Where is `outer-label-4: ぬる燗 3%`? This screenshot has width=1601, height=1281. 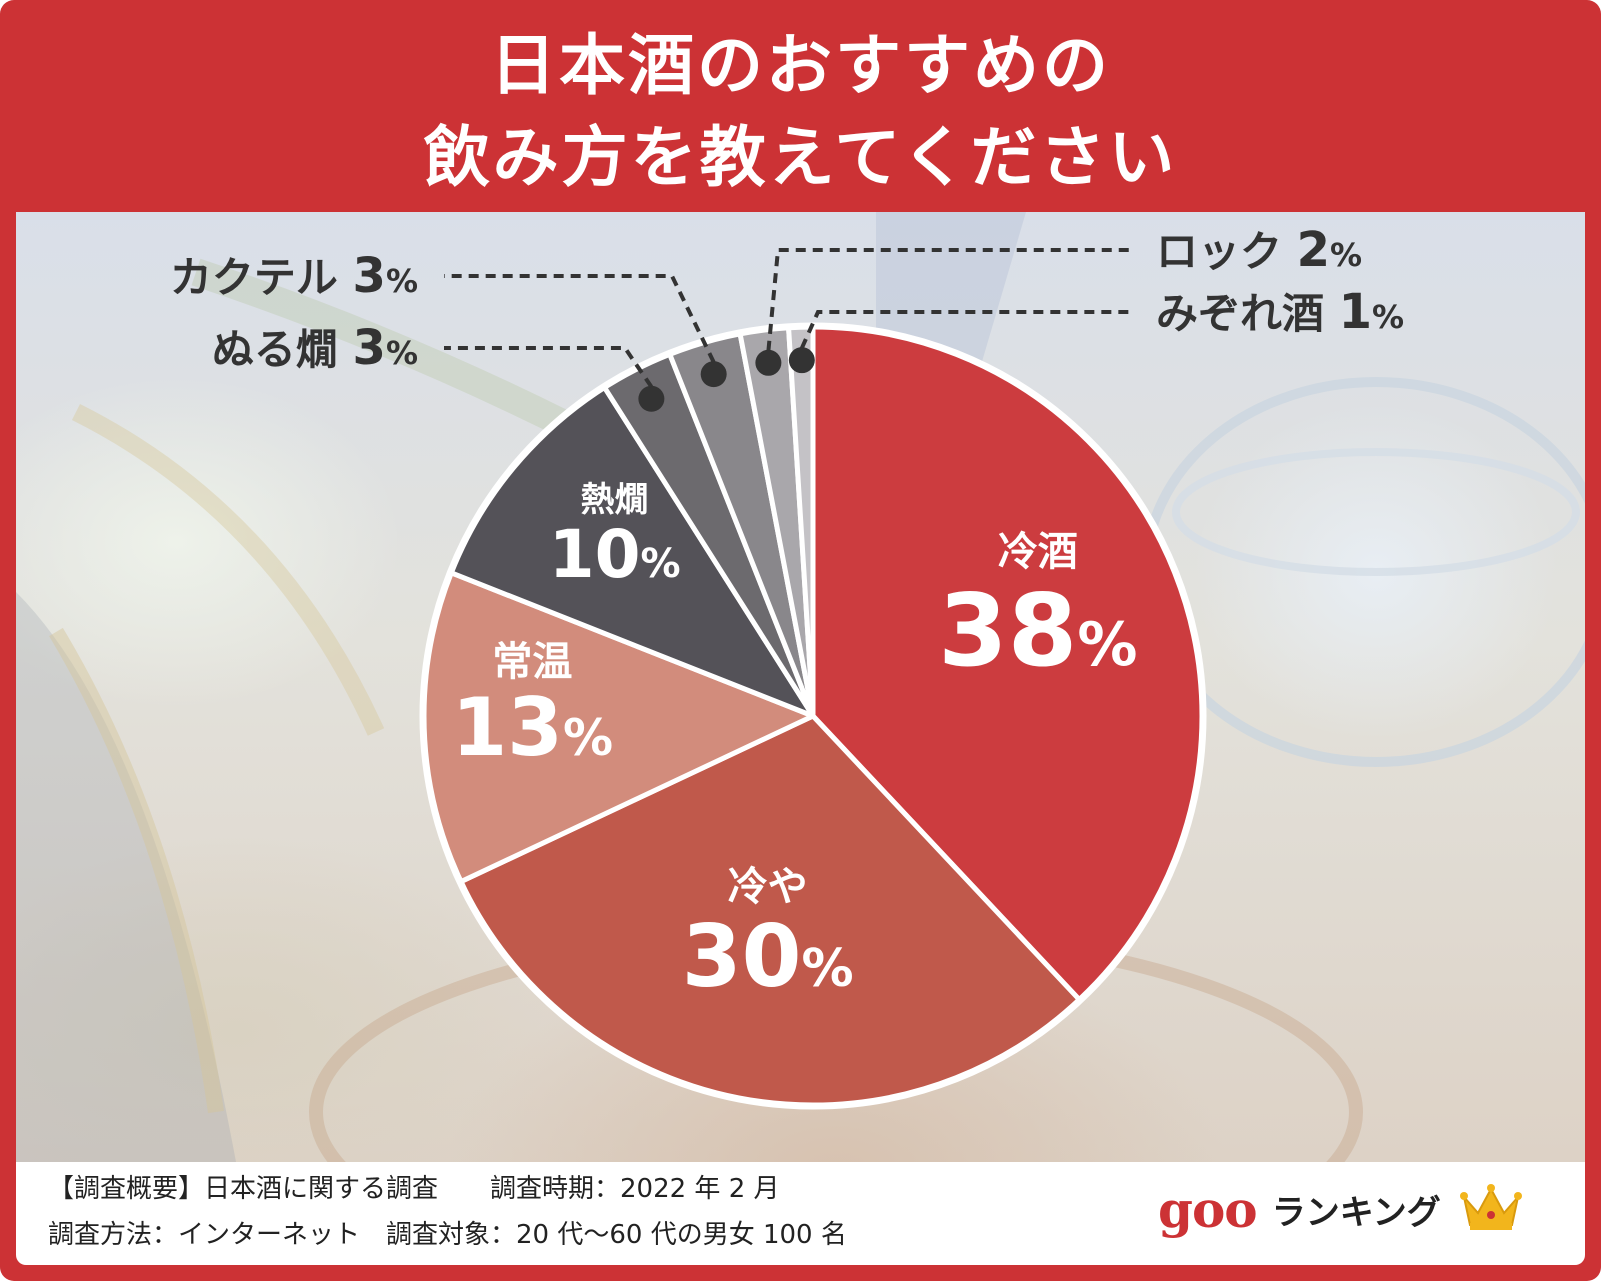 outer-label-4: ぬる燗 3% is located at coordinates (315, 348).